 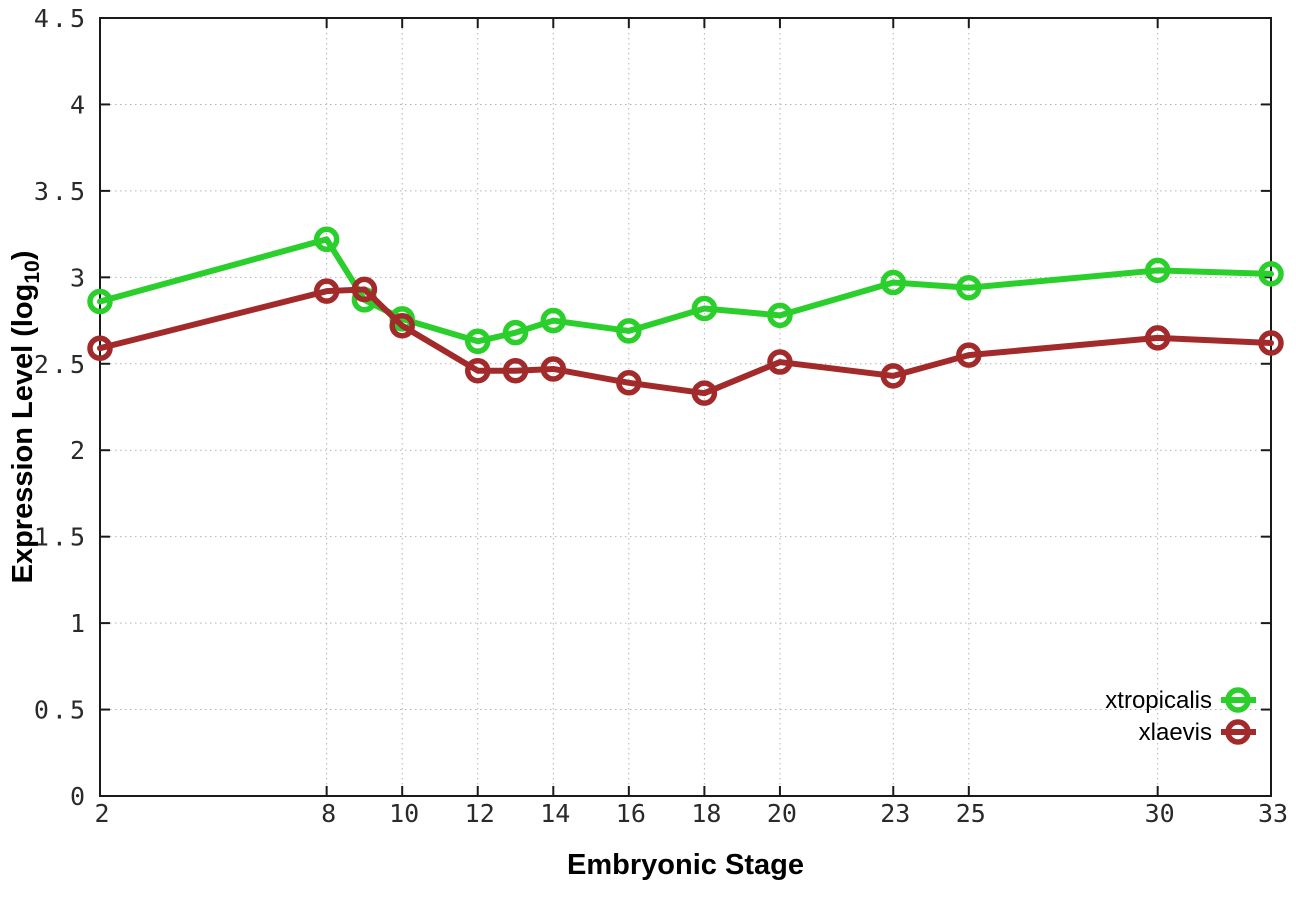 I want to click on y-tick-label: 0.5, so click(x=61, y=710).